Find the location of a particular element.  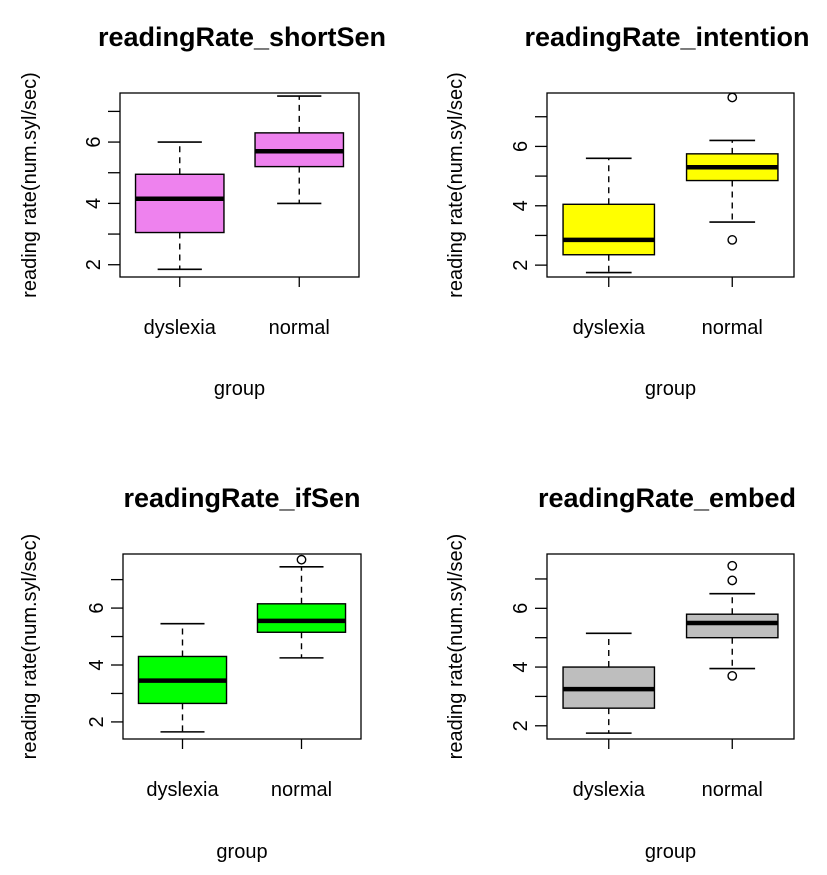

chart-title: readingRate_ifSen is located at coordinates (241, 498).